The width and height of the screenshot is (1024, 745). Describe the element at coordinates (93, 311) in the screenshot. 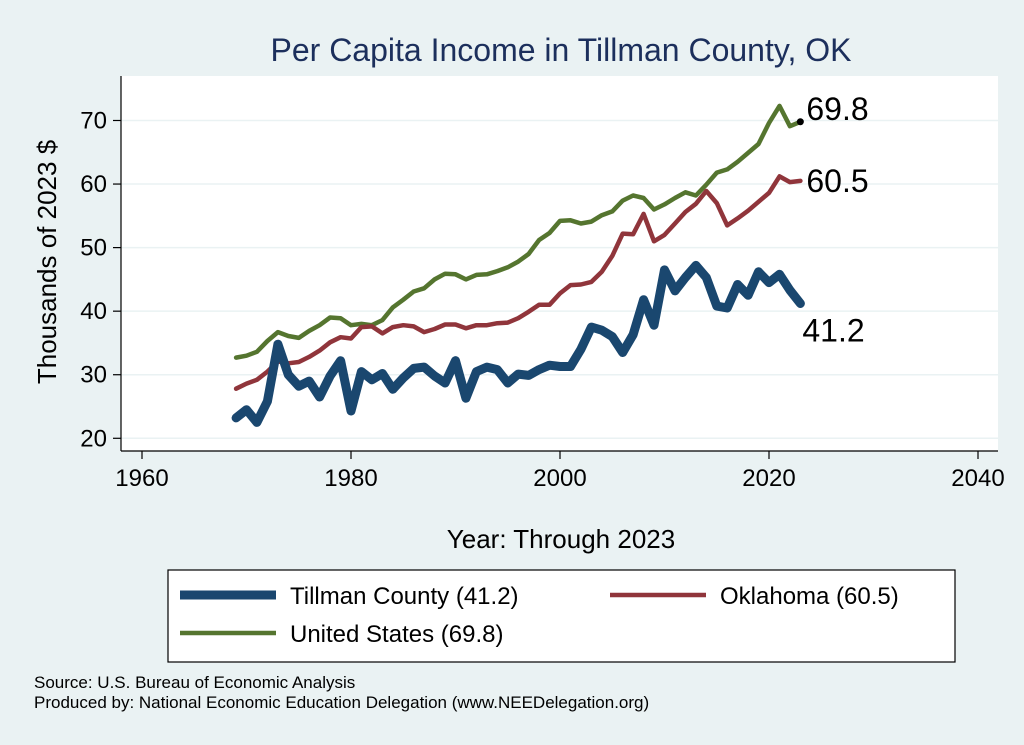

I see `y-tick-label-40: 40` at that location.